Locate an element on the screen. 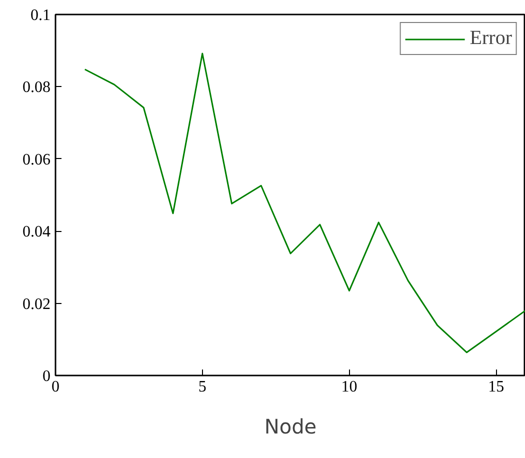  y-tick-label: 0.08 is located at coordinates (36, 87).